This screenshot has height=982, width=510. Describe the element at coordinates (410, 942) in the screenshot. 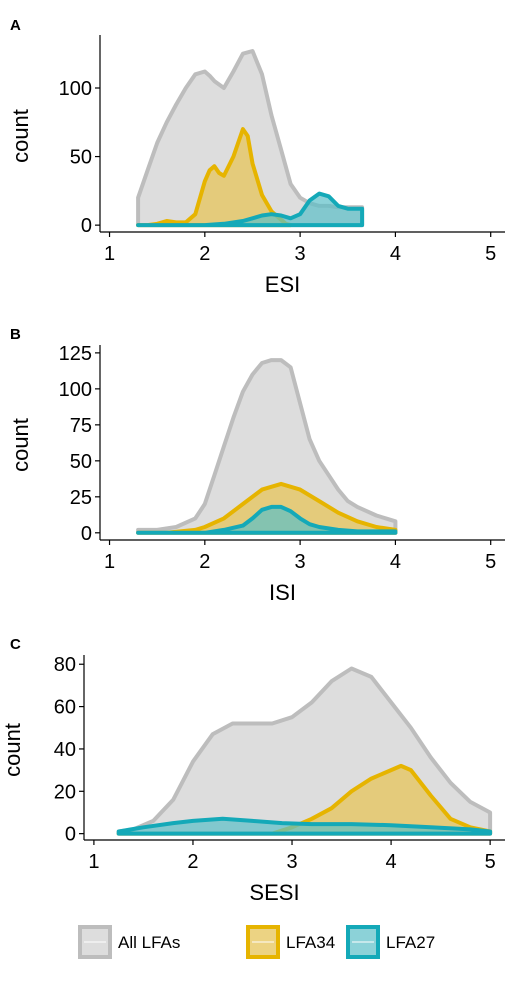

I see `legend-label-lfa27: LFA27` at that location.